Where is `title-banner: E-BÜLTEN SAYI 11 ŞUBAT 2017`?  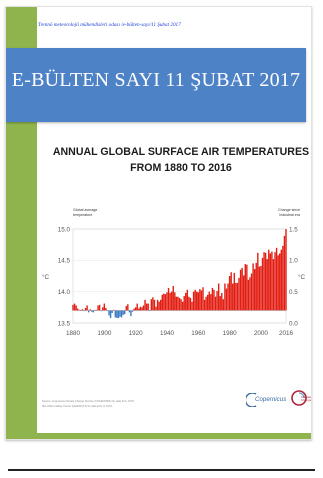 title-banner: E-BÜLTEN SAYI 11 ŞUBAT 2017 is located at coordinates (156, 85).